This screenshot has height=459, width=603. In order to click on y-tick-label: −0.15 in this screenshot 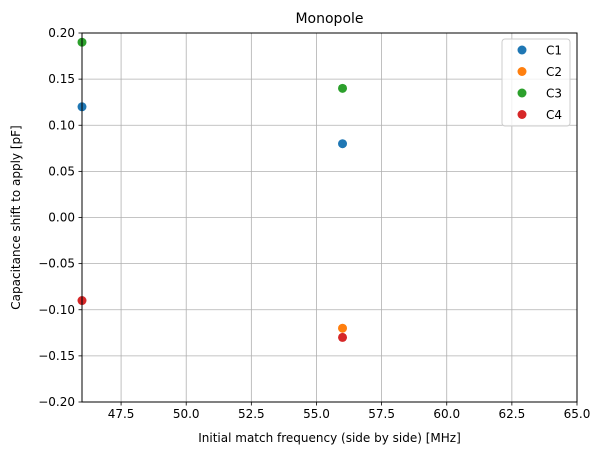, I will do `click(56, 356)`.